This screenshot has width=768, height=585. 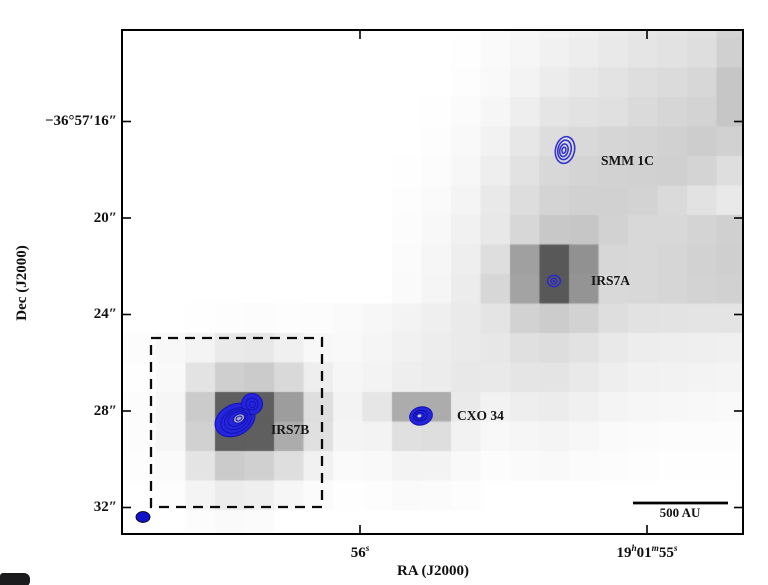 I want to click on contour-smm1c, so click(x=565, y=150).